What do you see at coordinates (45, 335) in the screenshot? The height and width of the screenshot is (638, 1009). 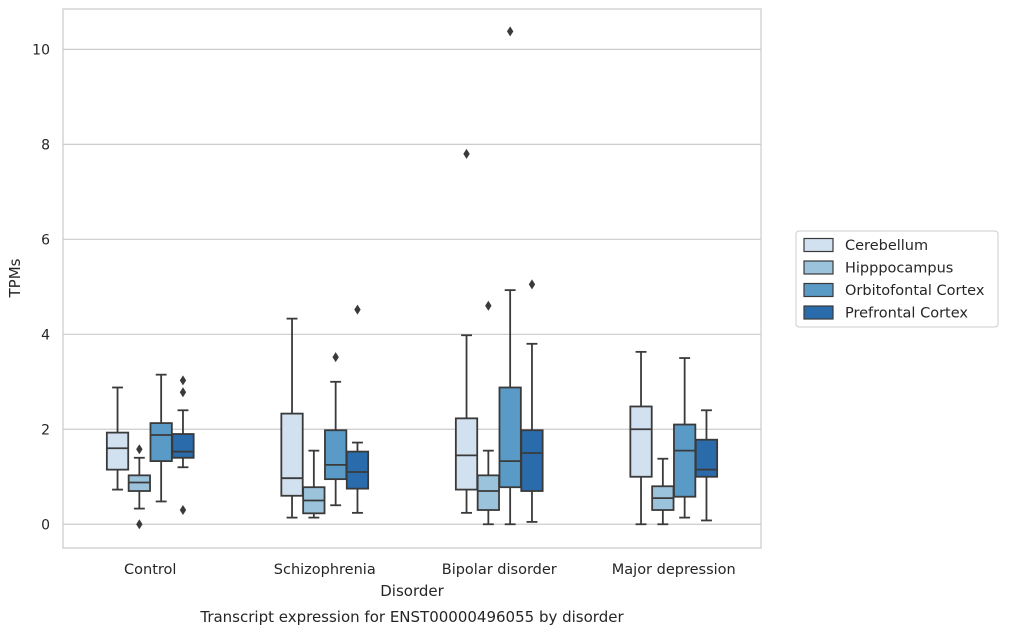 I see `y-tick-label: 4` at bounding box center [45, 335].